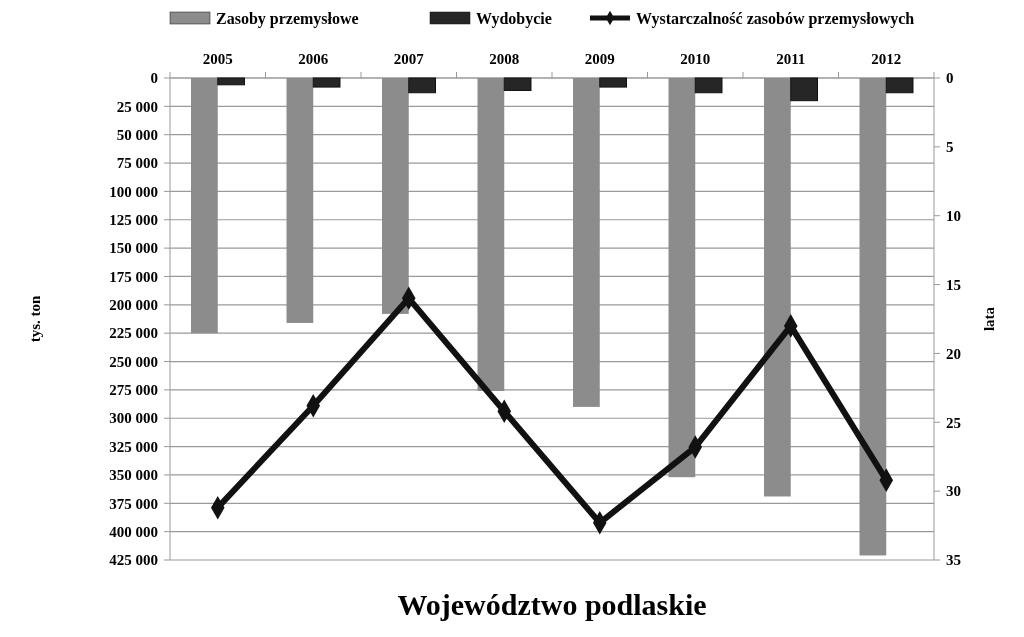  What do you see at coordinates (133, 446) in the screenshot?
I see `y-tick-label: 325 000` at bounding box center [133, 446].